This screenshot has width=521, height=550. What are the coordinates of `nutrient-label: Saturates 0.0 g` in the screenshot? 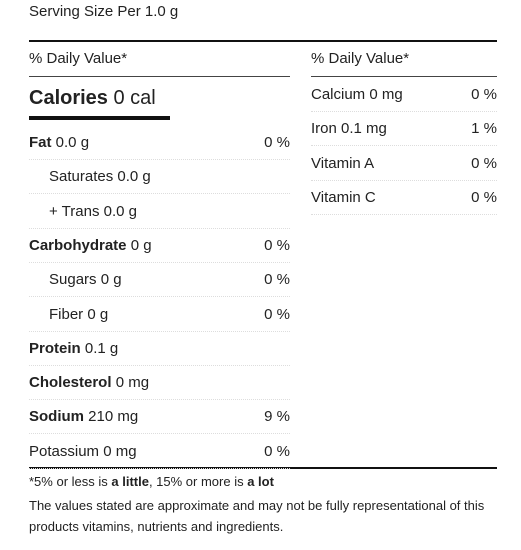 It's located at (90, 176).